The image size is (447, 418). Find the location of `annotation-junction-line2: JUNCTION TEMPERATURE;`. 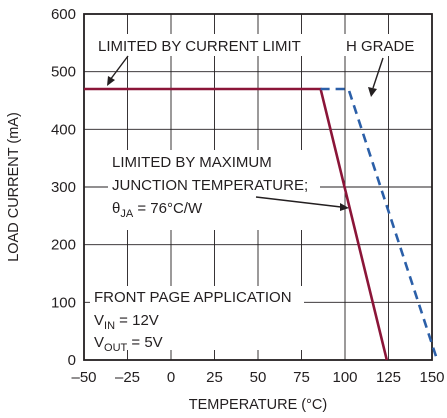

annotation-junction-line2: JUNCTION TEMPERATURE; is located at coordinates (210, 185).